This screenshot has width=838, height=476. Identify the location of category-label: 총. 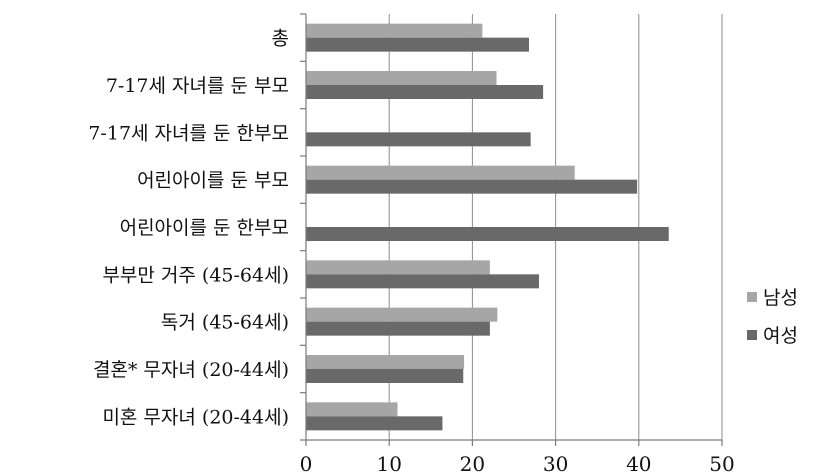
(280, 39).